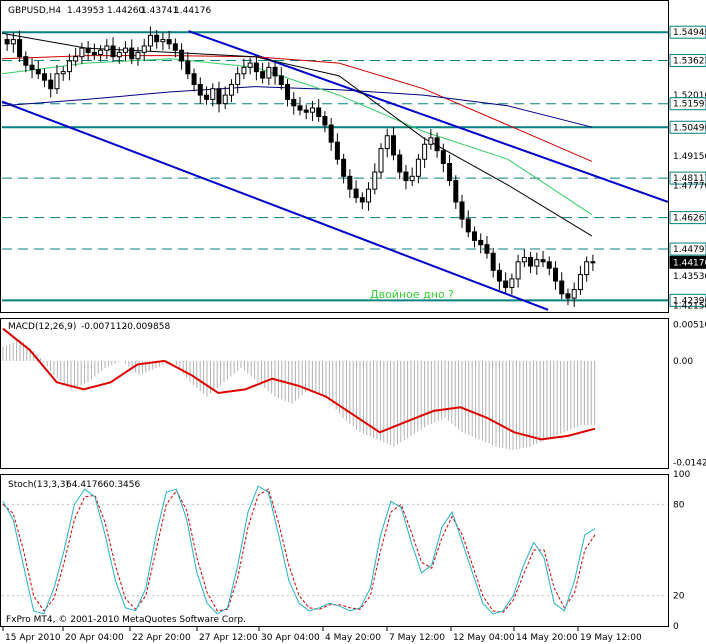 The height and width of the screenshot is (644, 706). What do you see at coordinates (147, 327) in the screenshot?
I see `macd-signal-value: -0.009858` at bounding box center [147, 327].